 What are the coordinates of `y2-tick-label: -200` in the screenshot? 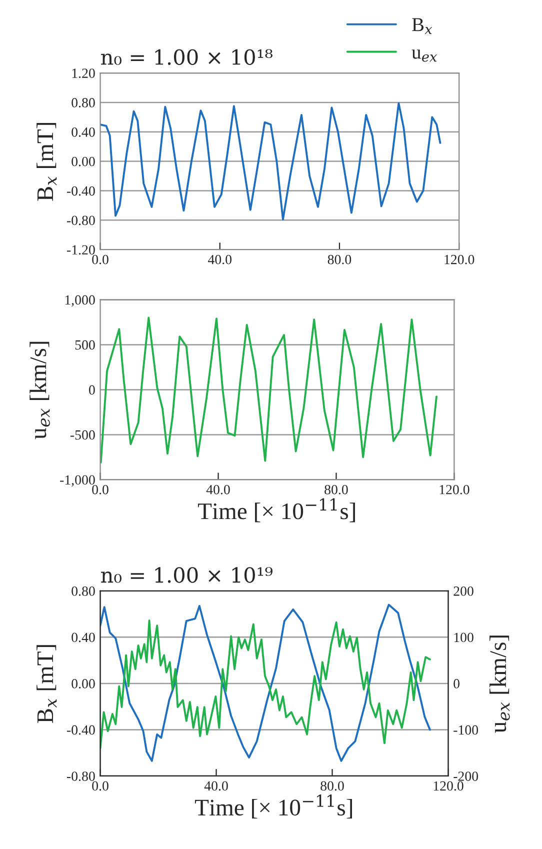 It's located at (466, 776).